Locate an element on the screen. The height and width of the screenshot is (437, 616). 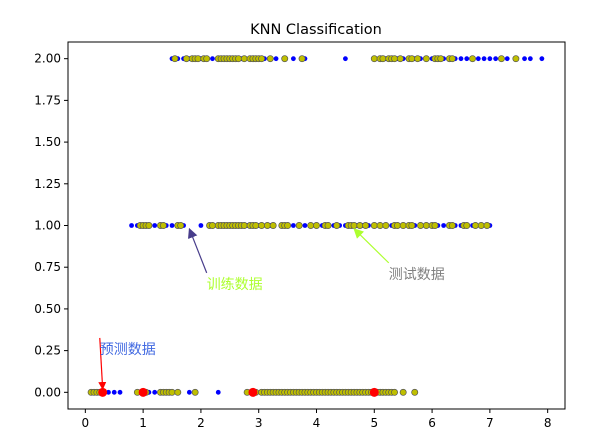
y-tick-label: 0.75 is located at coordinates (47, 267).